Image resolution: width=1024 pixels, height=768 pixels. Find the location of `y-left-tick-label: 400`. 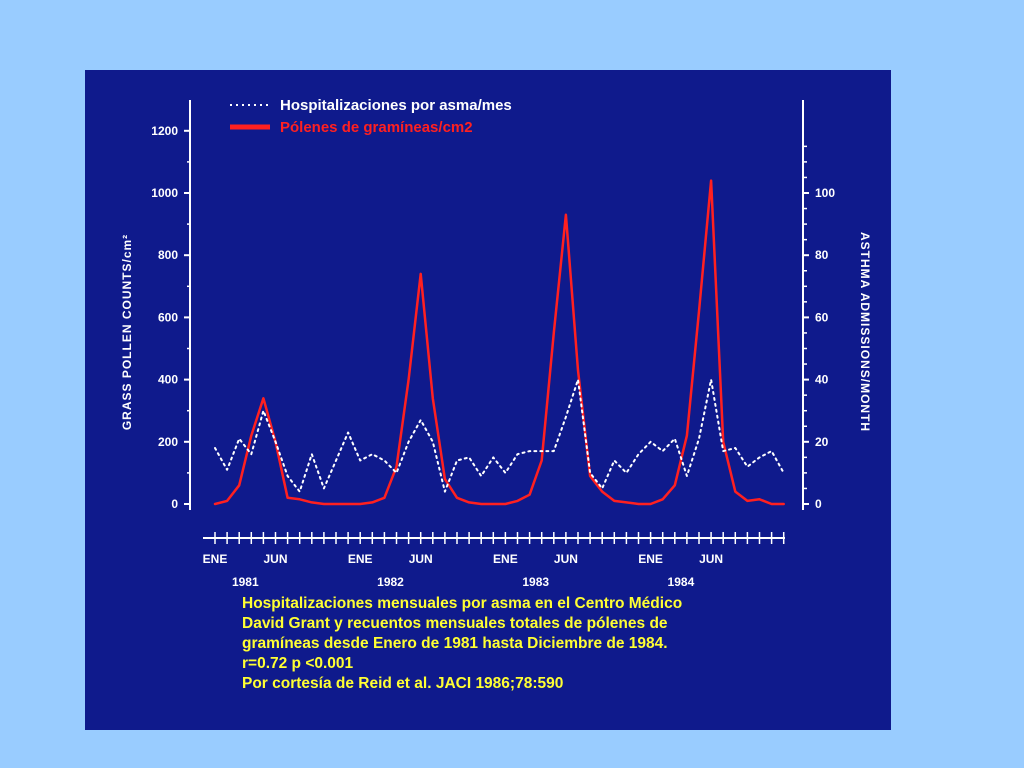

y-left-tick-label: 400 is located at coordinates (168, 380).